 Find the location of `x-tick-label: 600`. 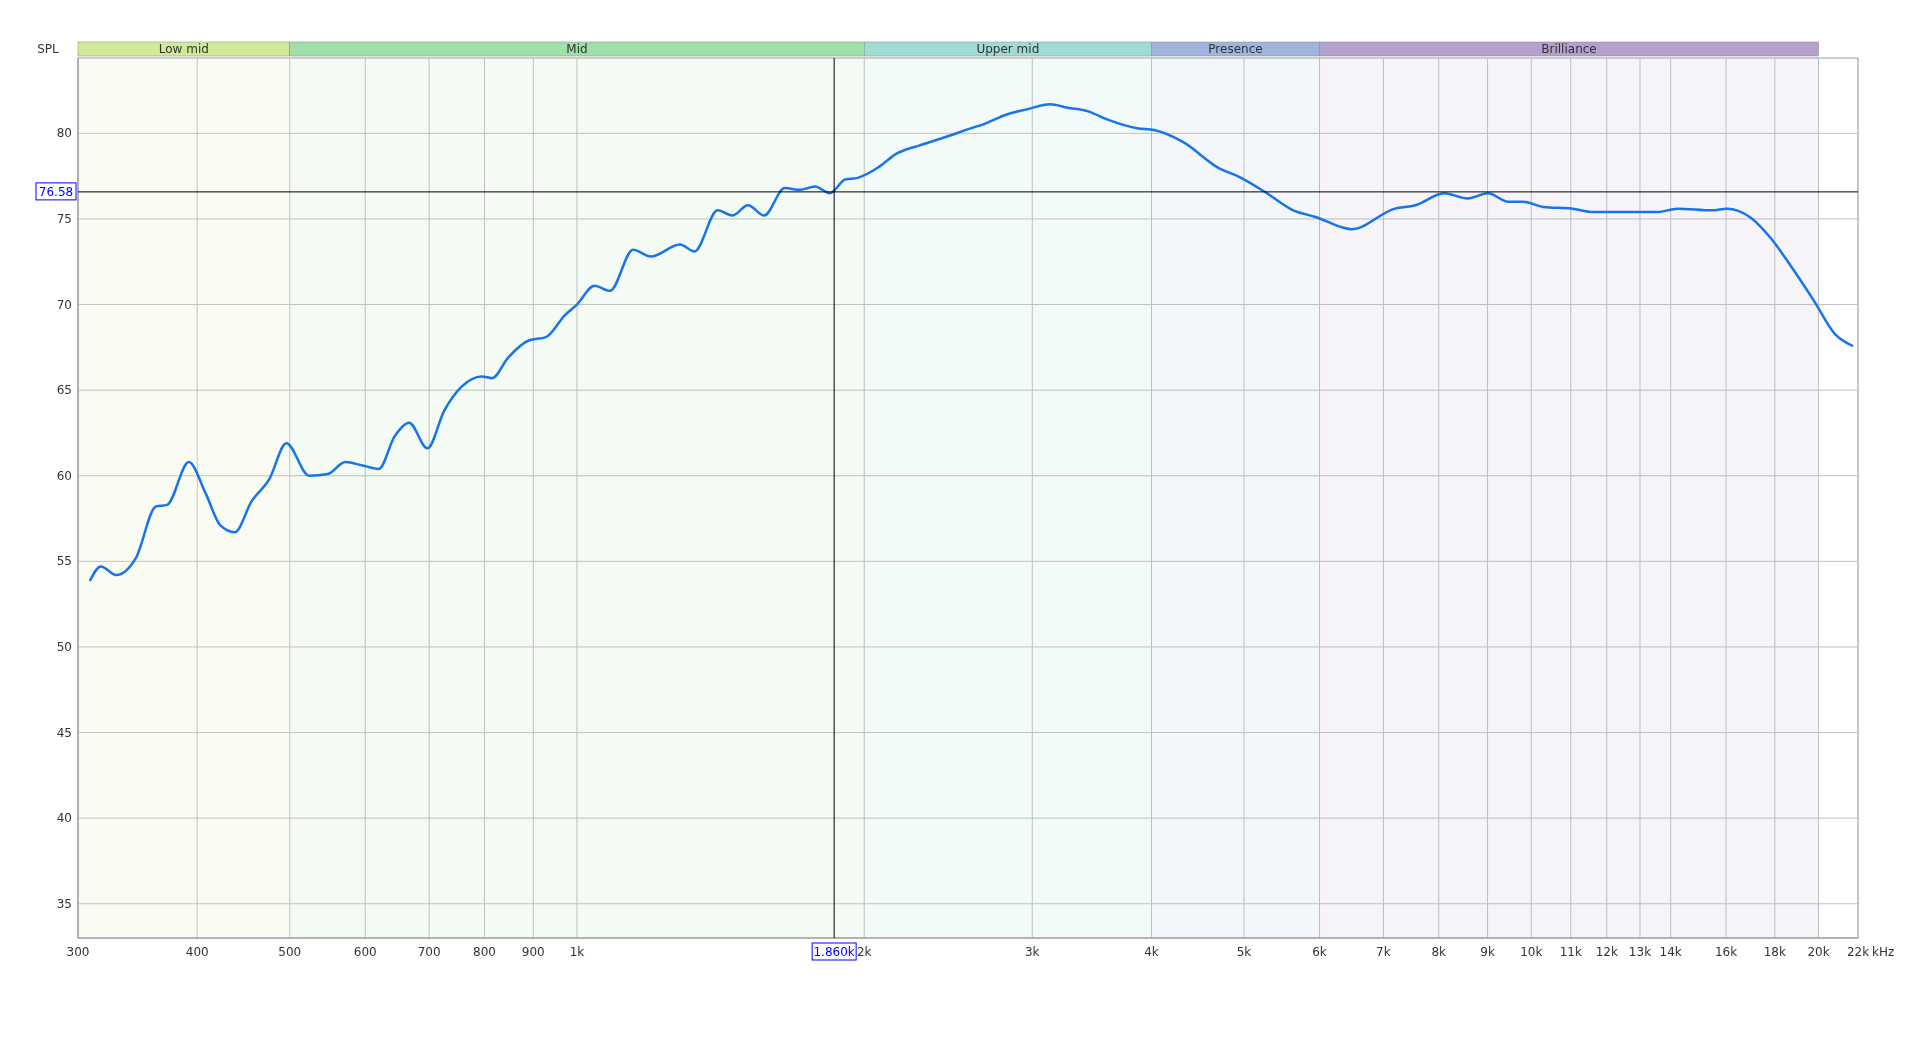

x-tick-label: 600 is located at coordinates (365, 952).